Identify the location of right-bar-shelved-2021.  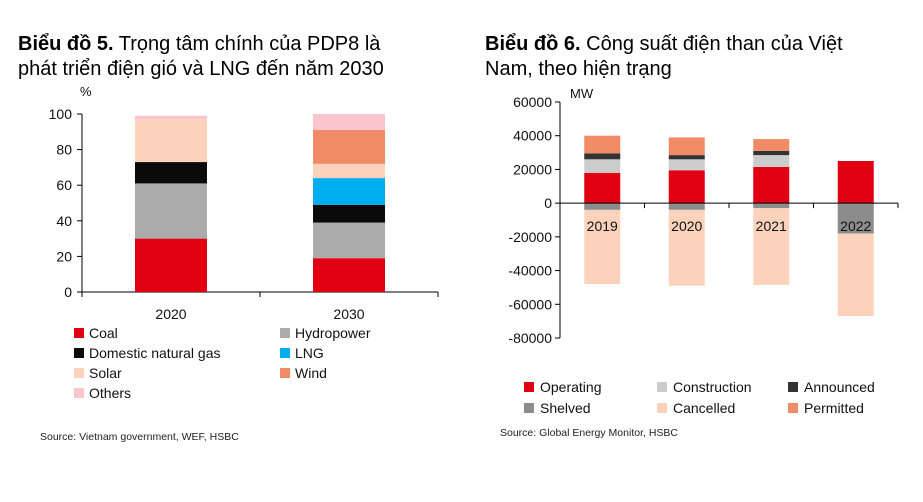
(771, 206).